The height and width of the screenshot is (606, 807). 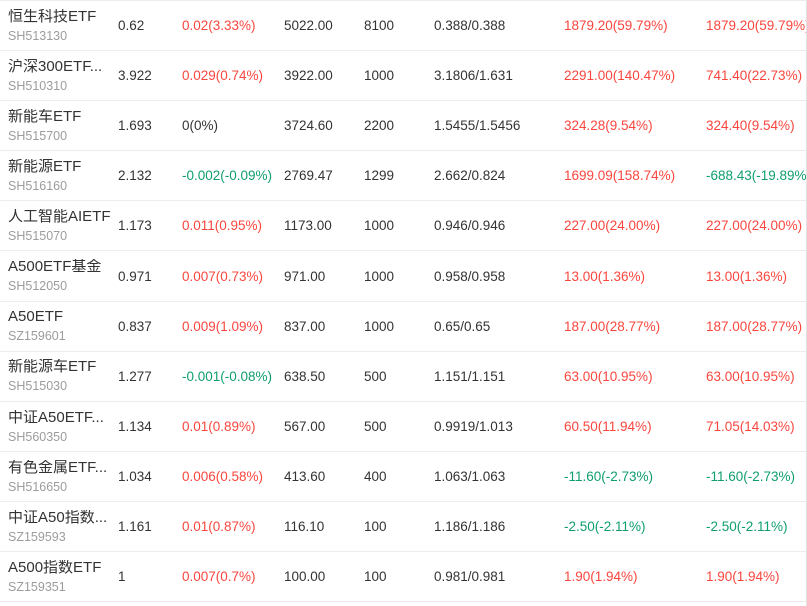 What do you see at coordinates (754, 76) in the screenshot?
I see `total-pnl-cell: 741.40(22.73%)` at bounding box center [754, 76].